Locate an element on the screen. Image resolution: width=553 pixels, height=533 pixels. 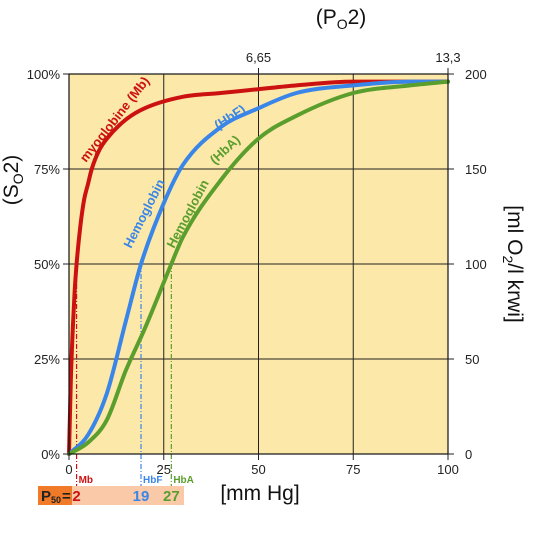
x-tick-label: 25 is located at coordinates (164, 469).